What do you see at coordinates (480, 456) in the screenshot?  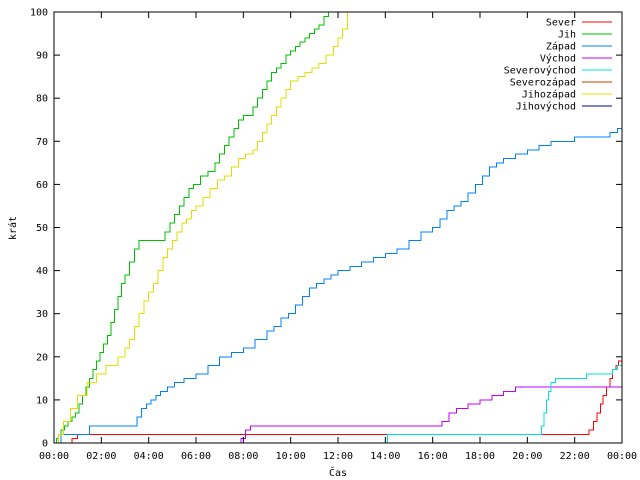 I see `x-tick-label: 18:00` at bounding box center [480, 456].